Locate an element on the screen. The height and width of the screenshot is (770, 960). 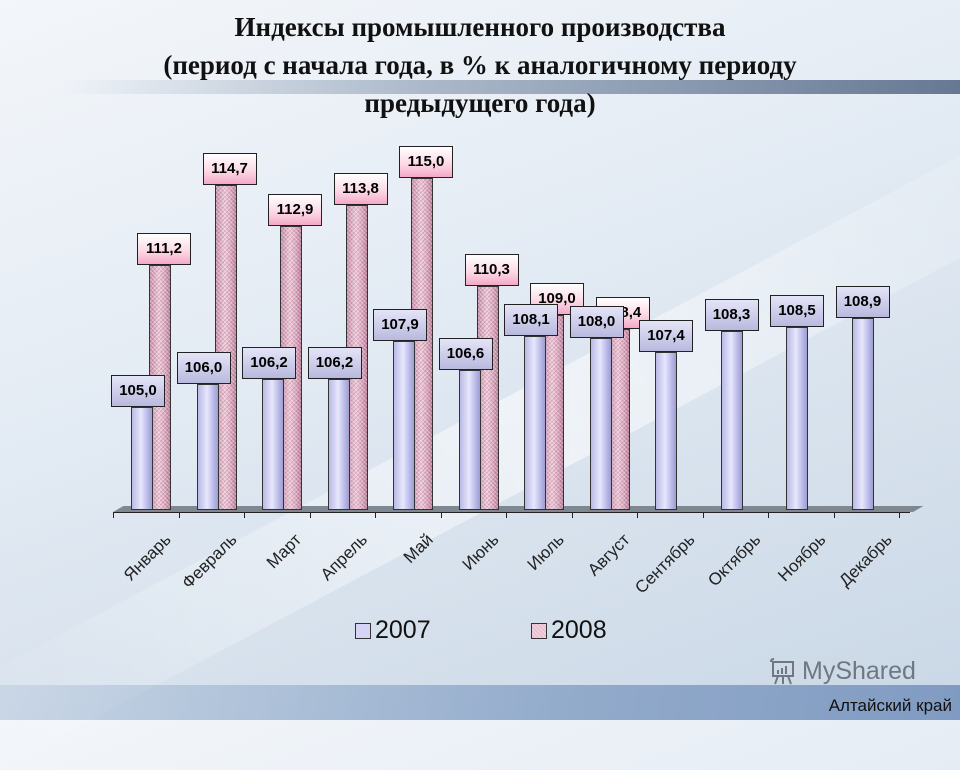
title-divider-bar is located at coordinates (510, 87).